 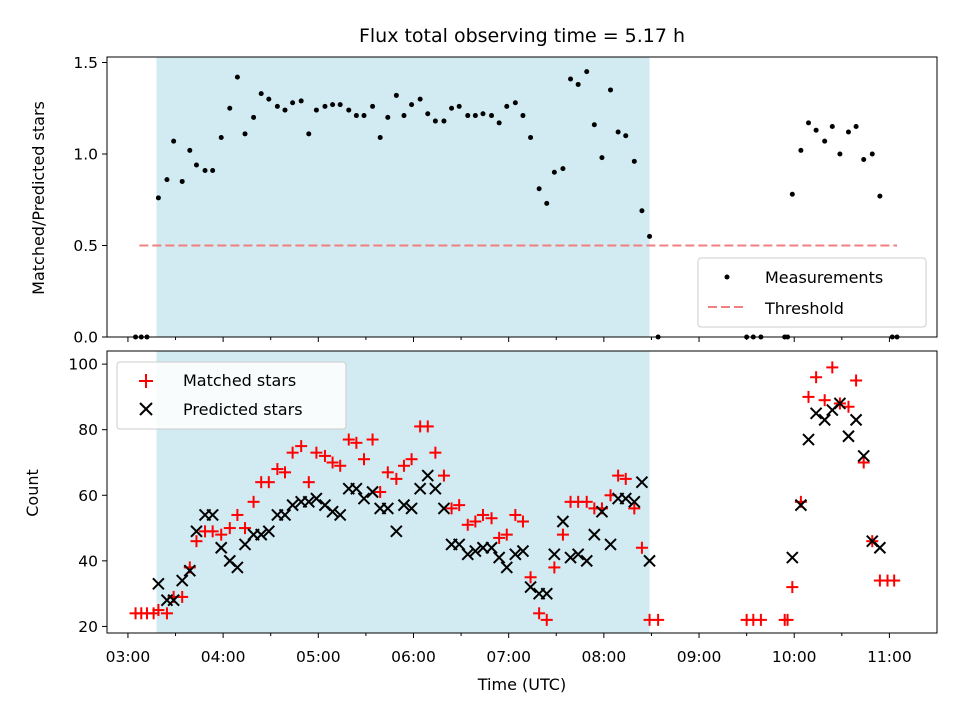 What do you see at coordinates (699, 657) in the screenshot?
I see `x-tick-label: 09:00` at bounding box center [699, 657].